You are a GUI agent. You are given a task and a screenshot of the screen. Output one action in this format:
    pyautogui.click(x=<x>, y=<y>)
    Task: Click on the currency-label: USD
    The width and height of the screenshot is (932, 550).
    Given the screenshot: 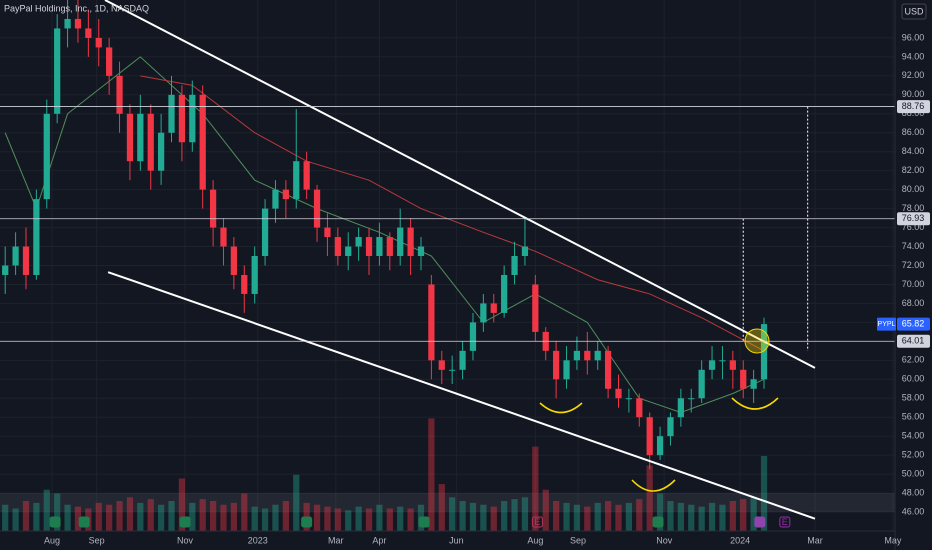 What is the action you would take?
    pyautogui.click(x=914, y=11)
    